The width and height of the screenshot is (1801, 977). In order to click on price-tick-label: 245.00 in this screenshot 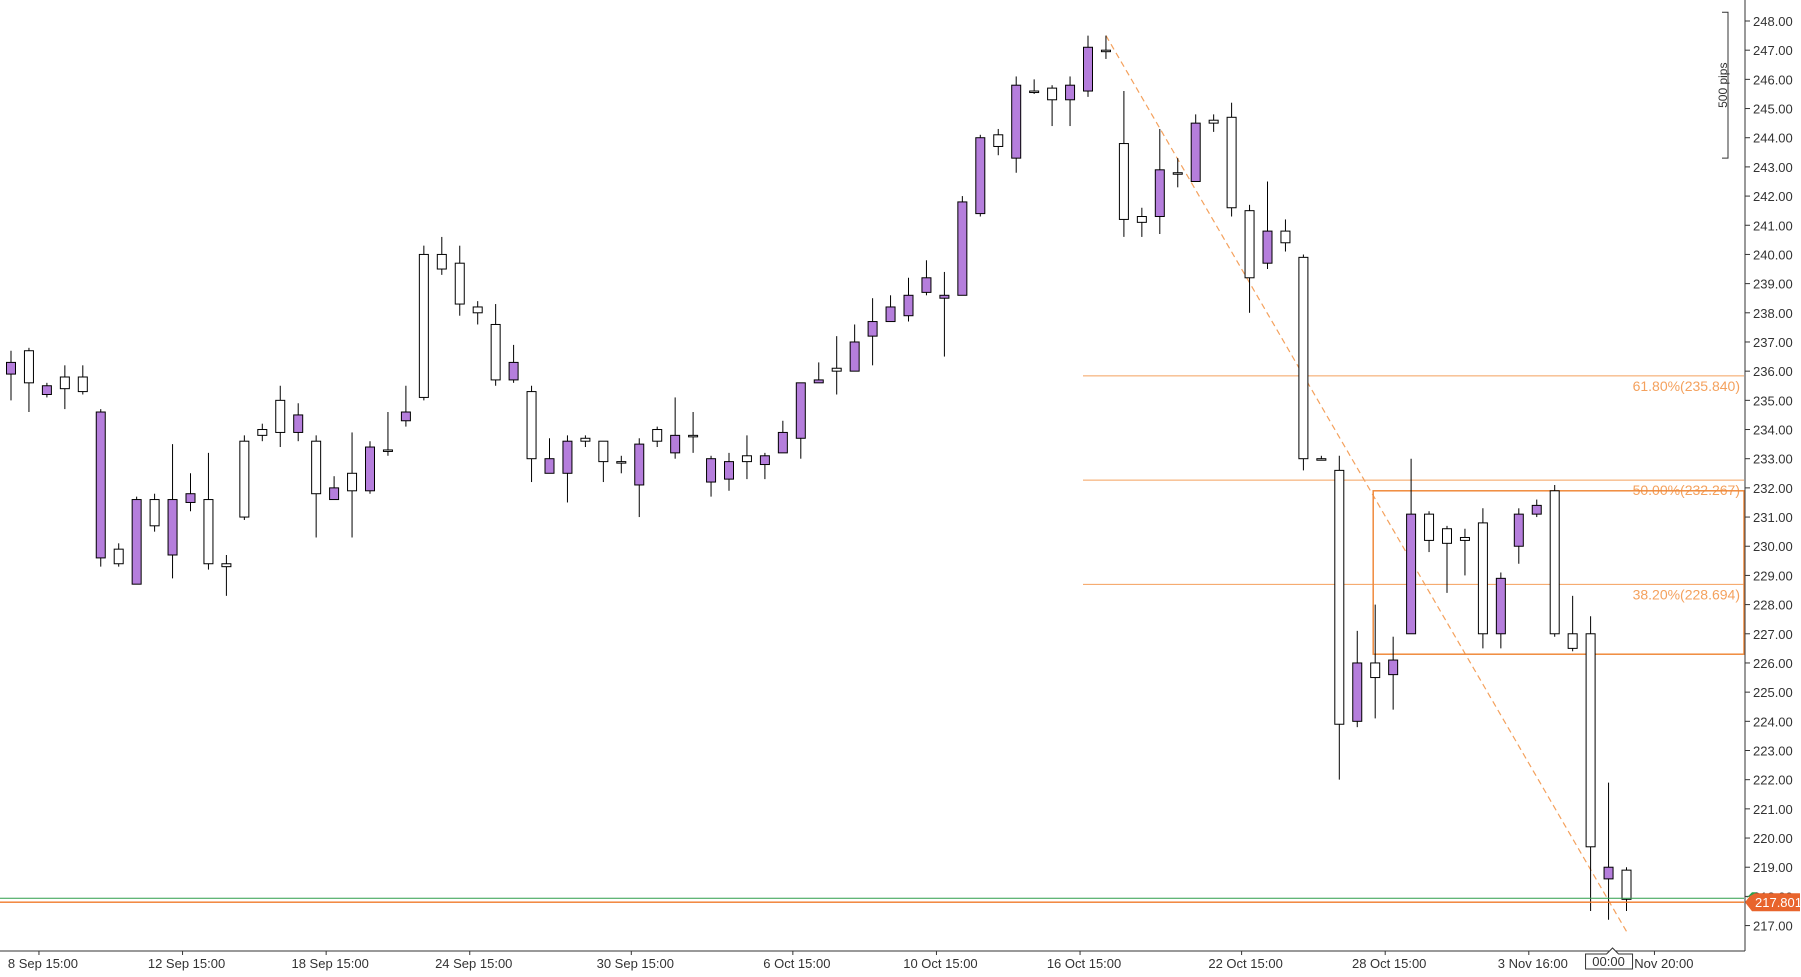, I will do `click(1773, 109)`.